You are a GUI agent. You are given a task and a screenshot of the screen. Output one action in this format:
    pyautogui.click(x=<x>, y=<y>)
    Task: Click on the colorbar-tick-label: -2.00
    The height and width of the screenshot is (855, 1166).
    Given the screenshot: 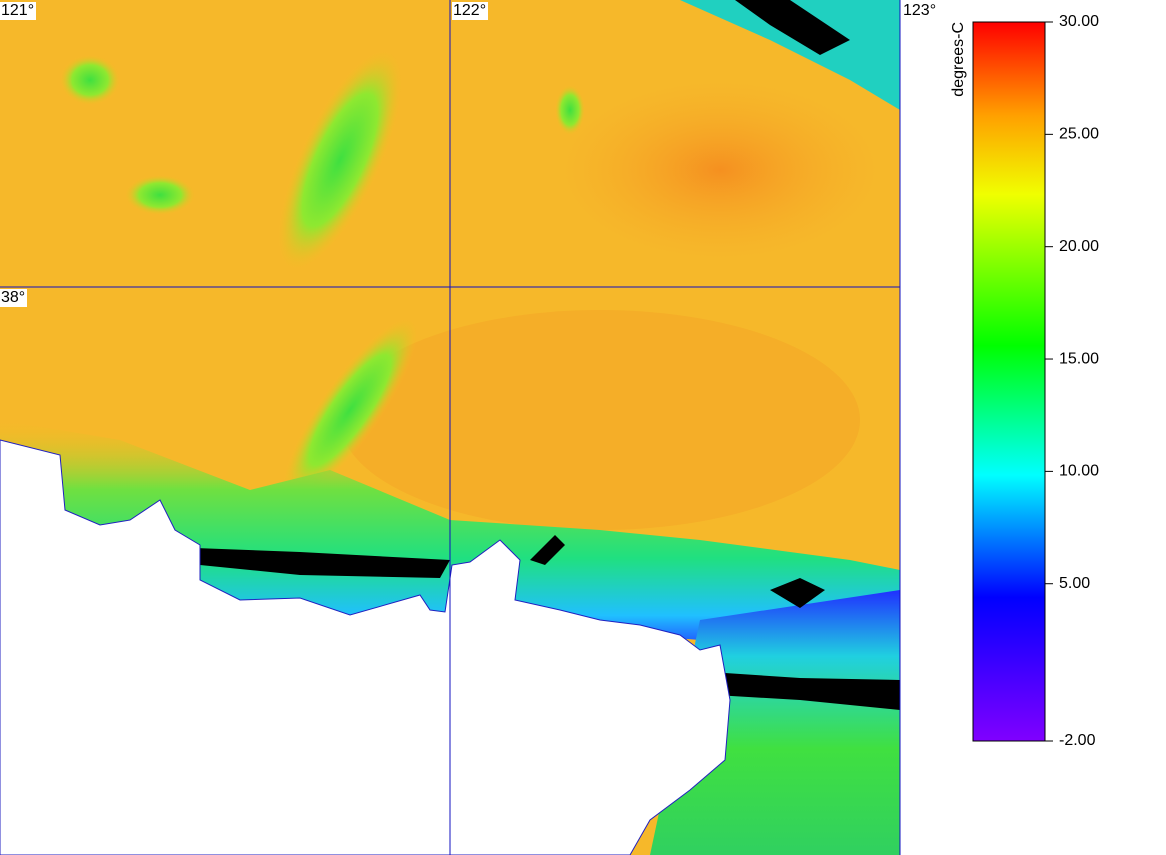 What is the action you would take?
    pyautogui.click(x=1077, y=740)
    